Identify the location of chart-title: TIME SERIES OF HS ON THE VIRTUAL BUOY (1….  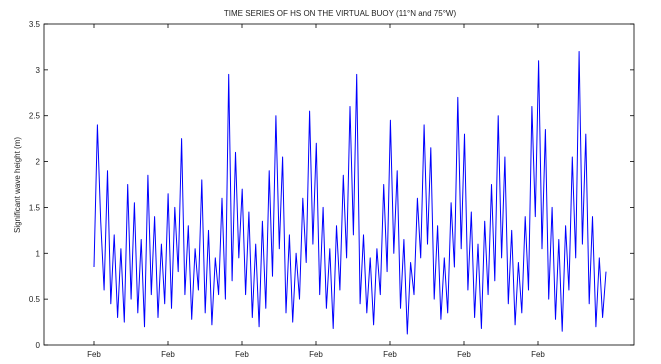
(340, 13).